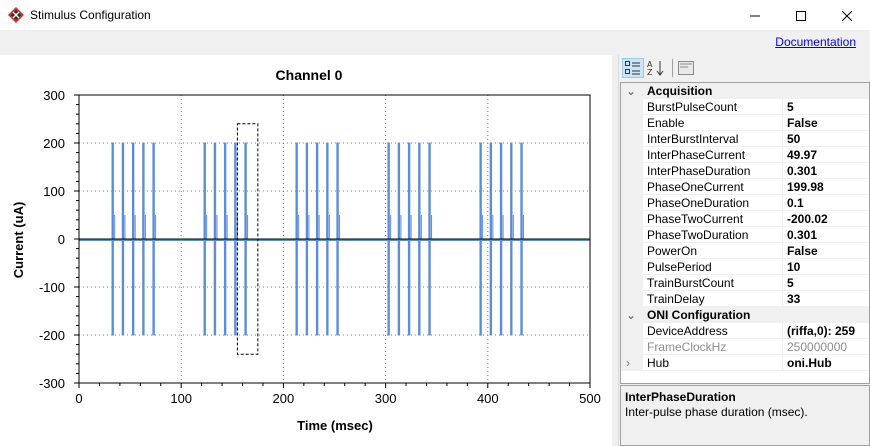 This screenshot has width=870, height=446. What do you see at coordinates (52, 287) in the screenshot?
I see `y-tick-label: -100` at bounding box center [52, 287].